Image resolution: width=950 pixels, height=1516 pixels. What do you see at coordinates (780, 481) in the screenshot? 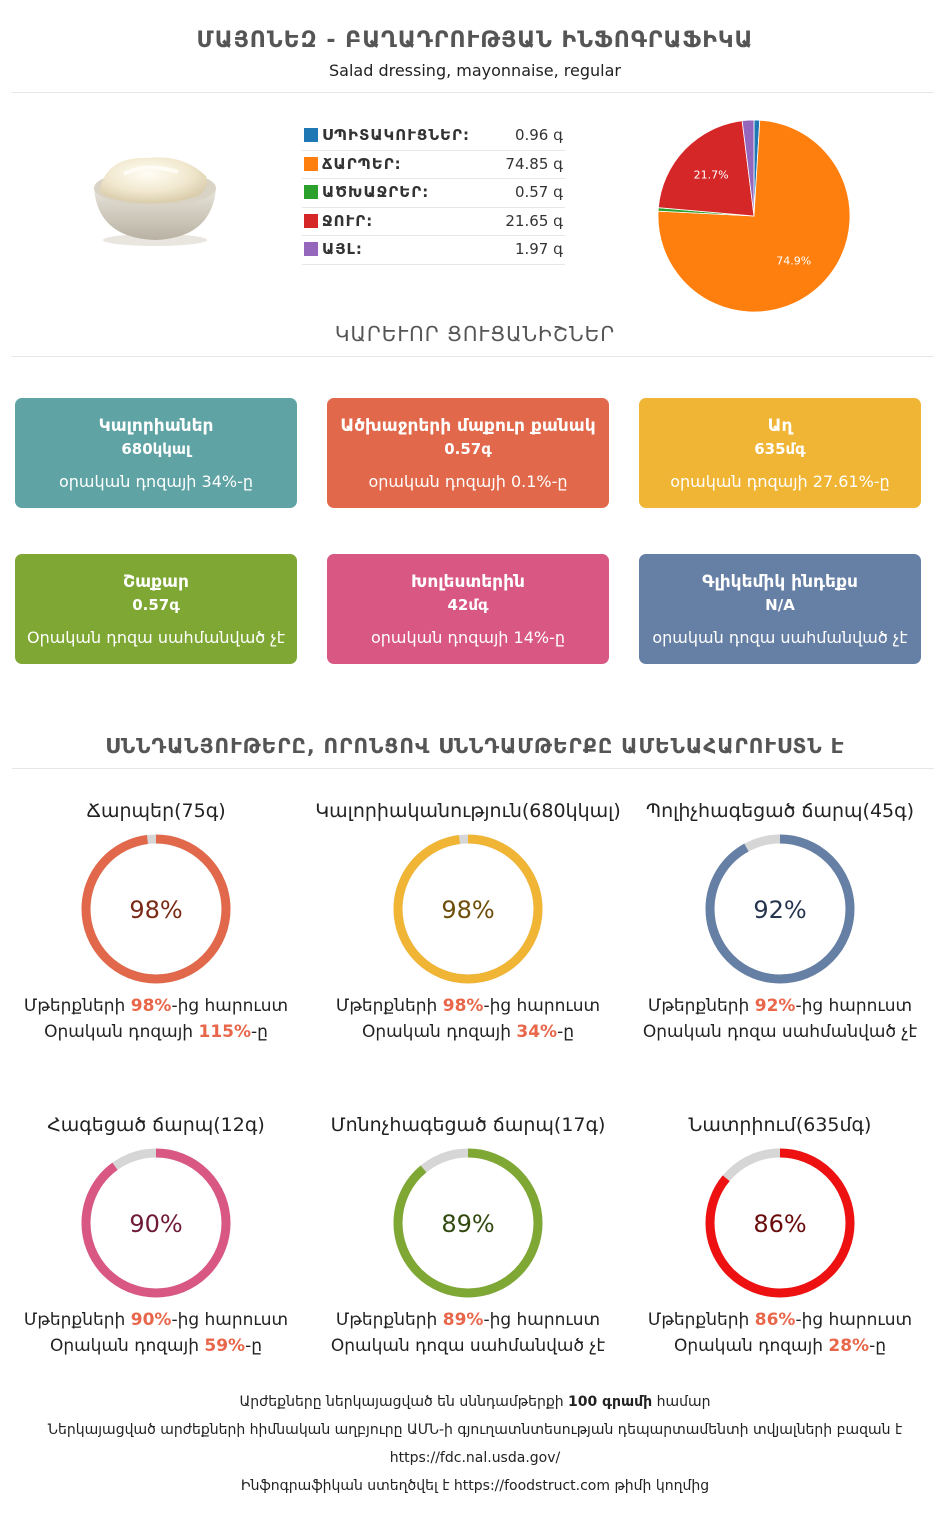
I see `card-note: օրական դոզայի 27.61%-ը` at bounding box center [780, 481].